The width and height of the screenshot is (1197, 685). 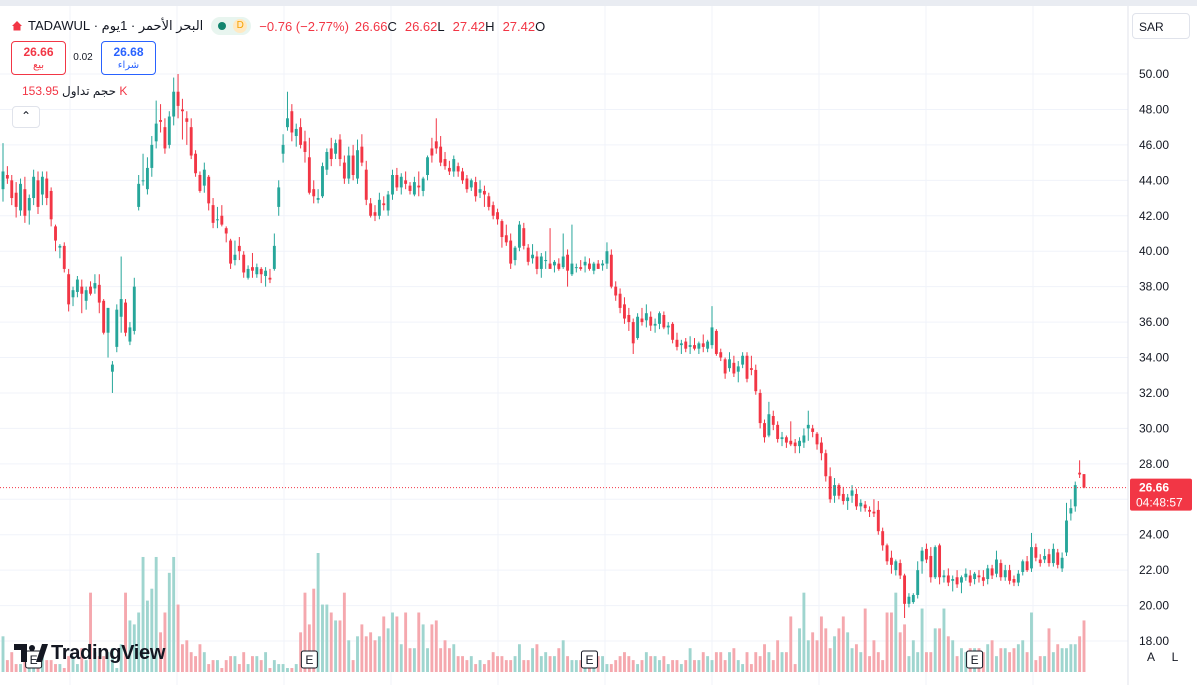 What do you see at coordinates (441, 26) in the screenshot?
I see `low-label: L` at bounding box center [441, 26].